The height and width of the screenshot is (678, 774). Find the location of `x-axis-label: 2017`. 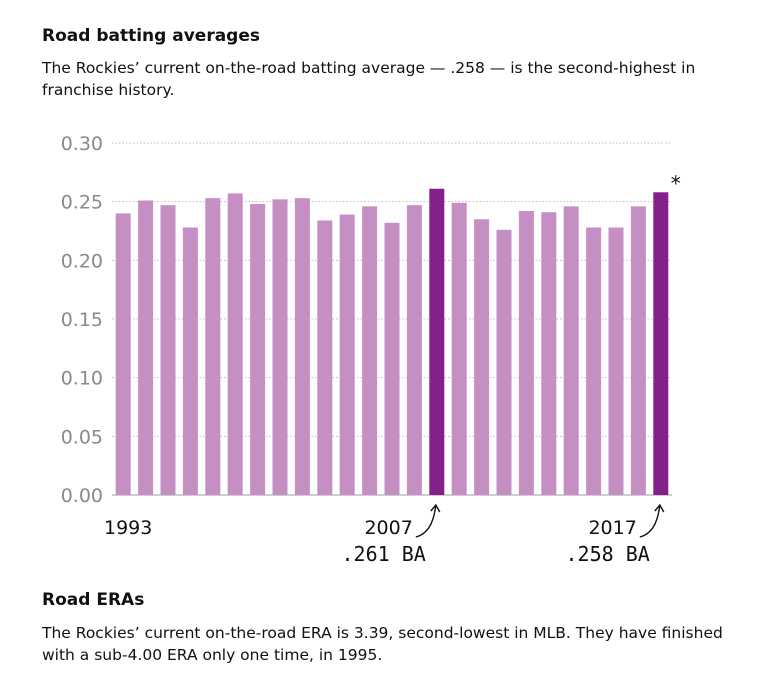

x-axis-label: 2017 is located at coordinates (612, 528).